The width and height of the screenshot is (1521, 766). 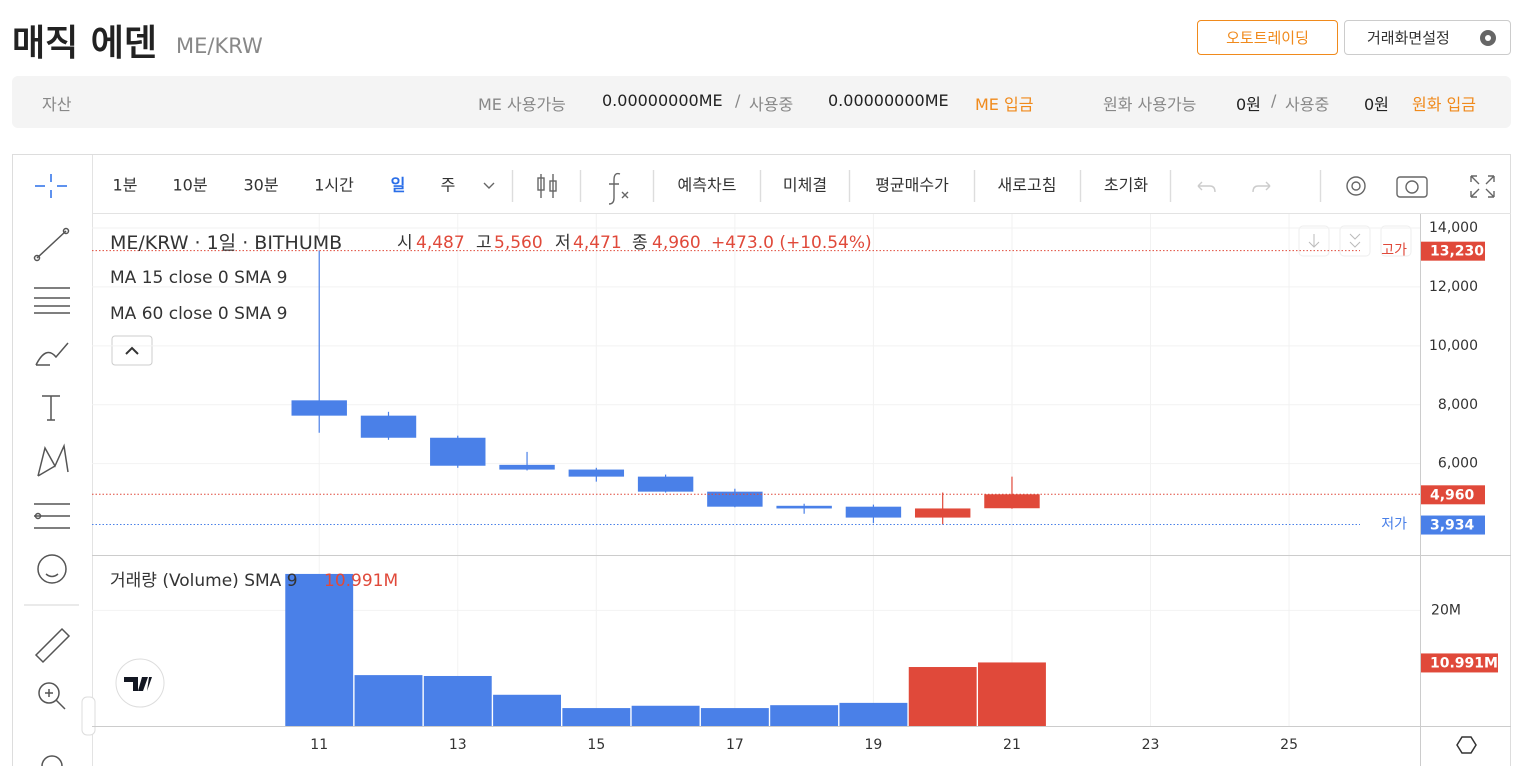 I want to click on indicator-label: MA 15 close 0 SMA 9, so click(x=198, y=278).